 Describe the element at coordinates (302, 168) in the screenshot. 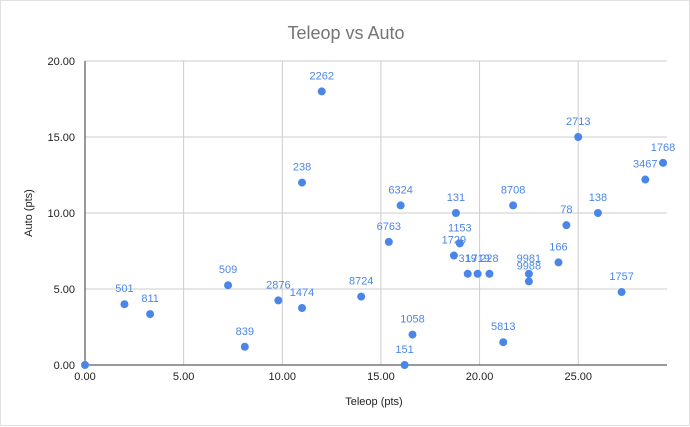

I see `data-point-label: 238` at that location.